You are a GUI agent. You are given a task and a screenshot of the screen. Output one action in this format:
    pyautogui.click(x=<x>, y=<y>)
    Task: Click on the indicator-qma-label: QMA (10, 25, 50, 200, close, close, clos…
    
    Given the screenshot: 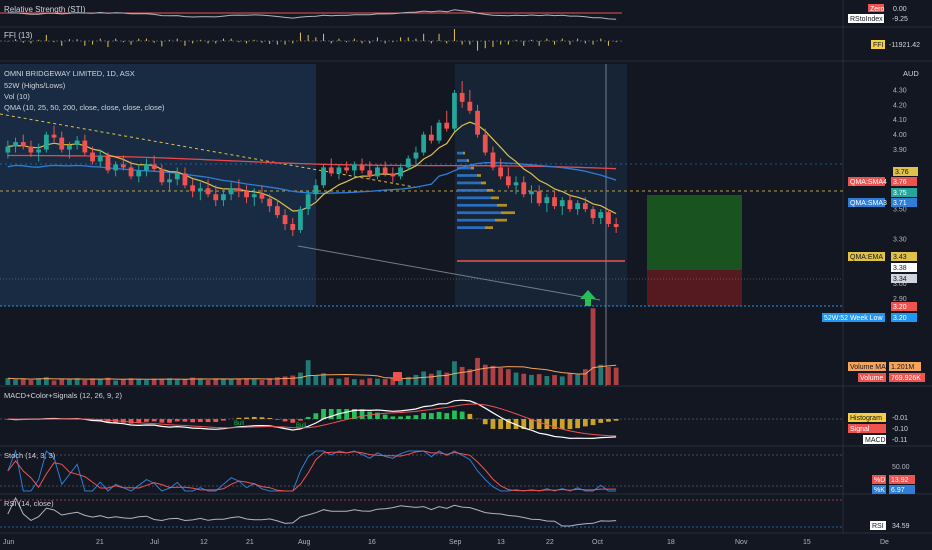 What is the action you would take?
    pyautogui.click(x=84, y=107)
    